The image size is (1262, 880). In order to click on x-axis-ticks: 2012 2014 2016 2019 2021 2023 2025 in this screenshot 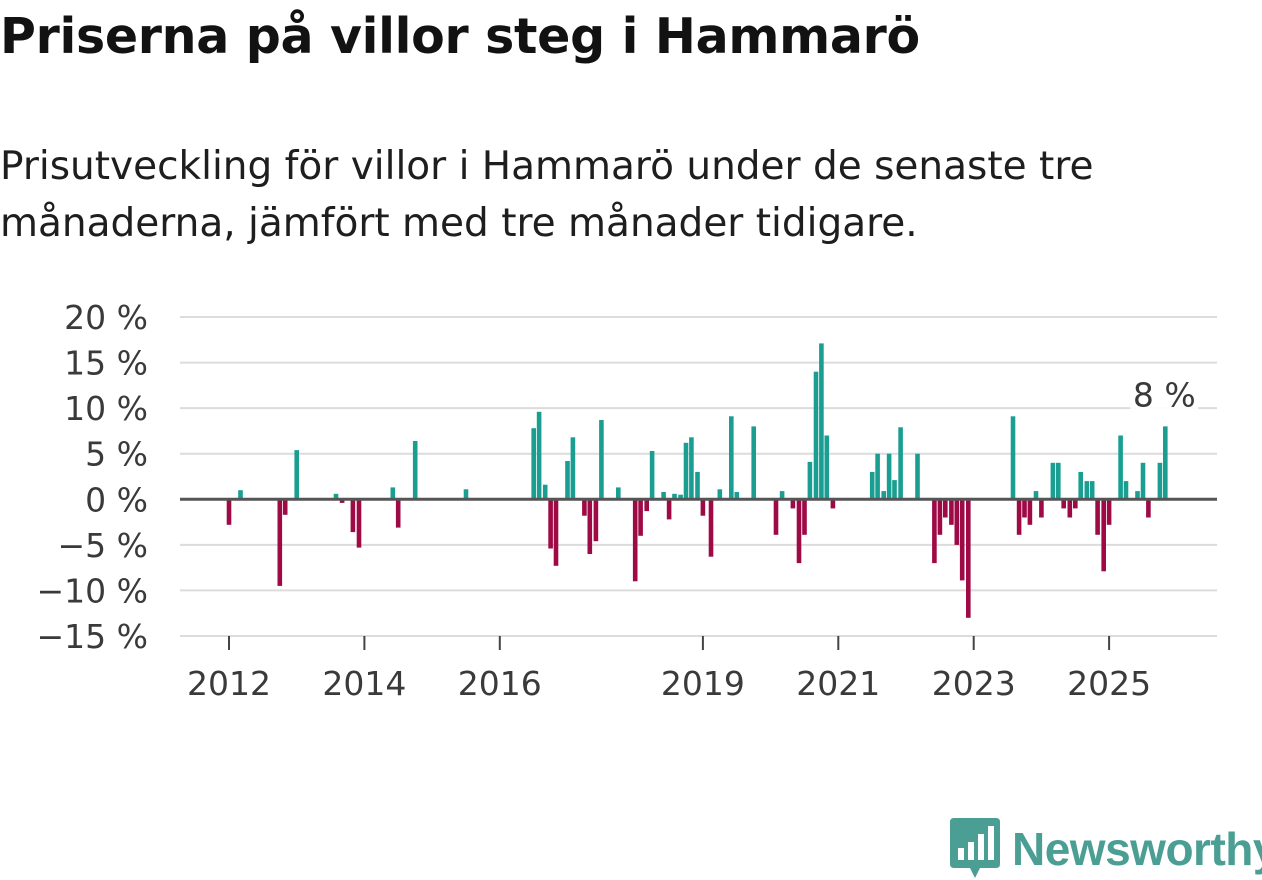, I will do `click(669, 669)`.